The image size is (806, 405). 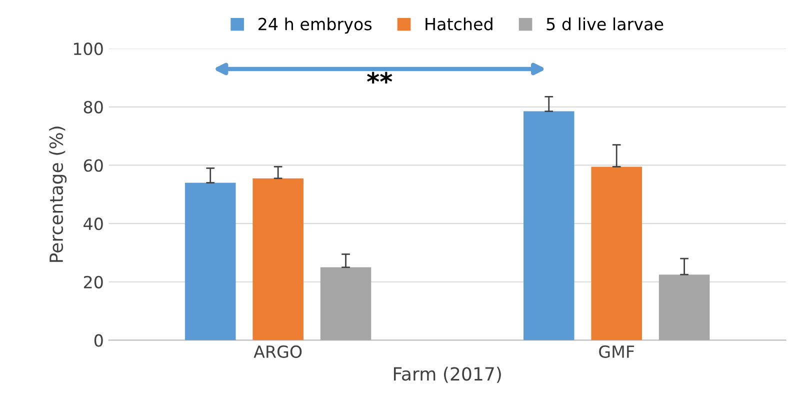 I want to click on y-tick-label: 40, so click(x=93, y=224).